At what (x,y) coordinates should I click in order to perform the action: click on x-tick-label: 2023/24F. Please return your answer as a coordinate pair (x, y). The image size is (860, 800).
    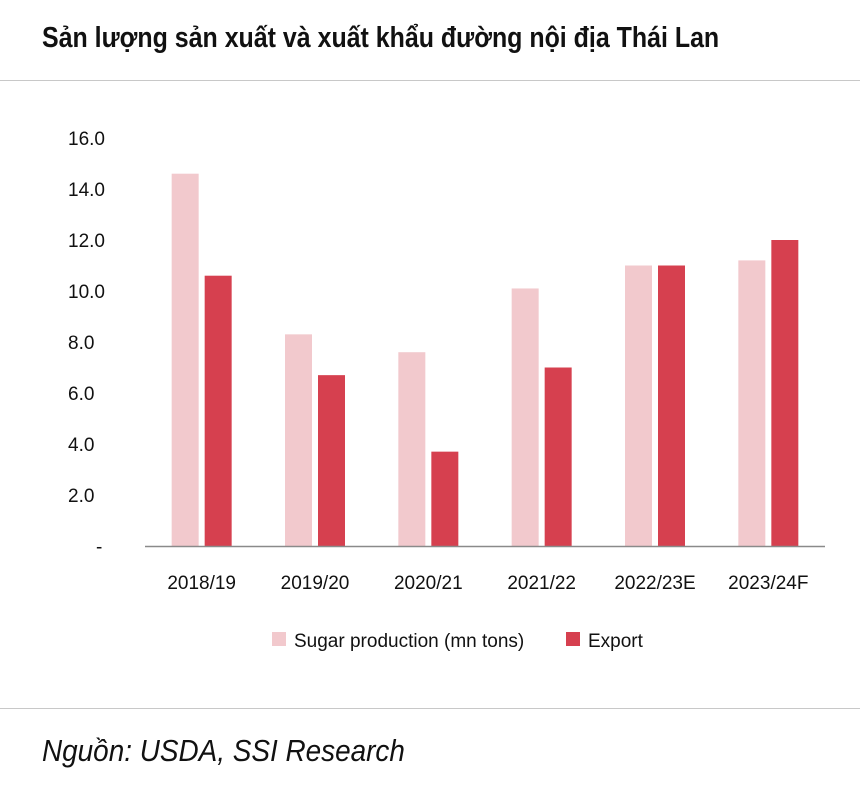
    Looking at the image, I should click on (768, 583).